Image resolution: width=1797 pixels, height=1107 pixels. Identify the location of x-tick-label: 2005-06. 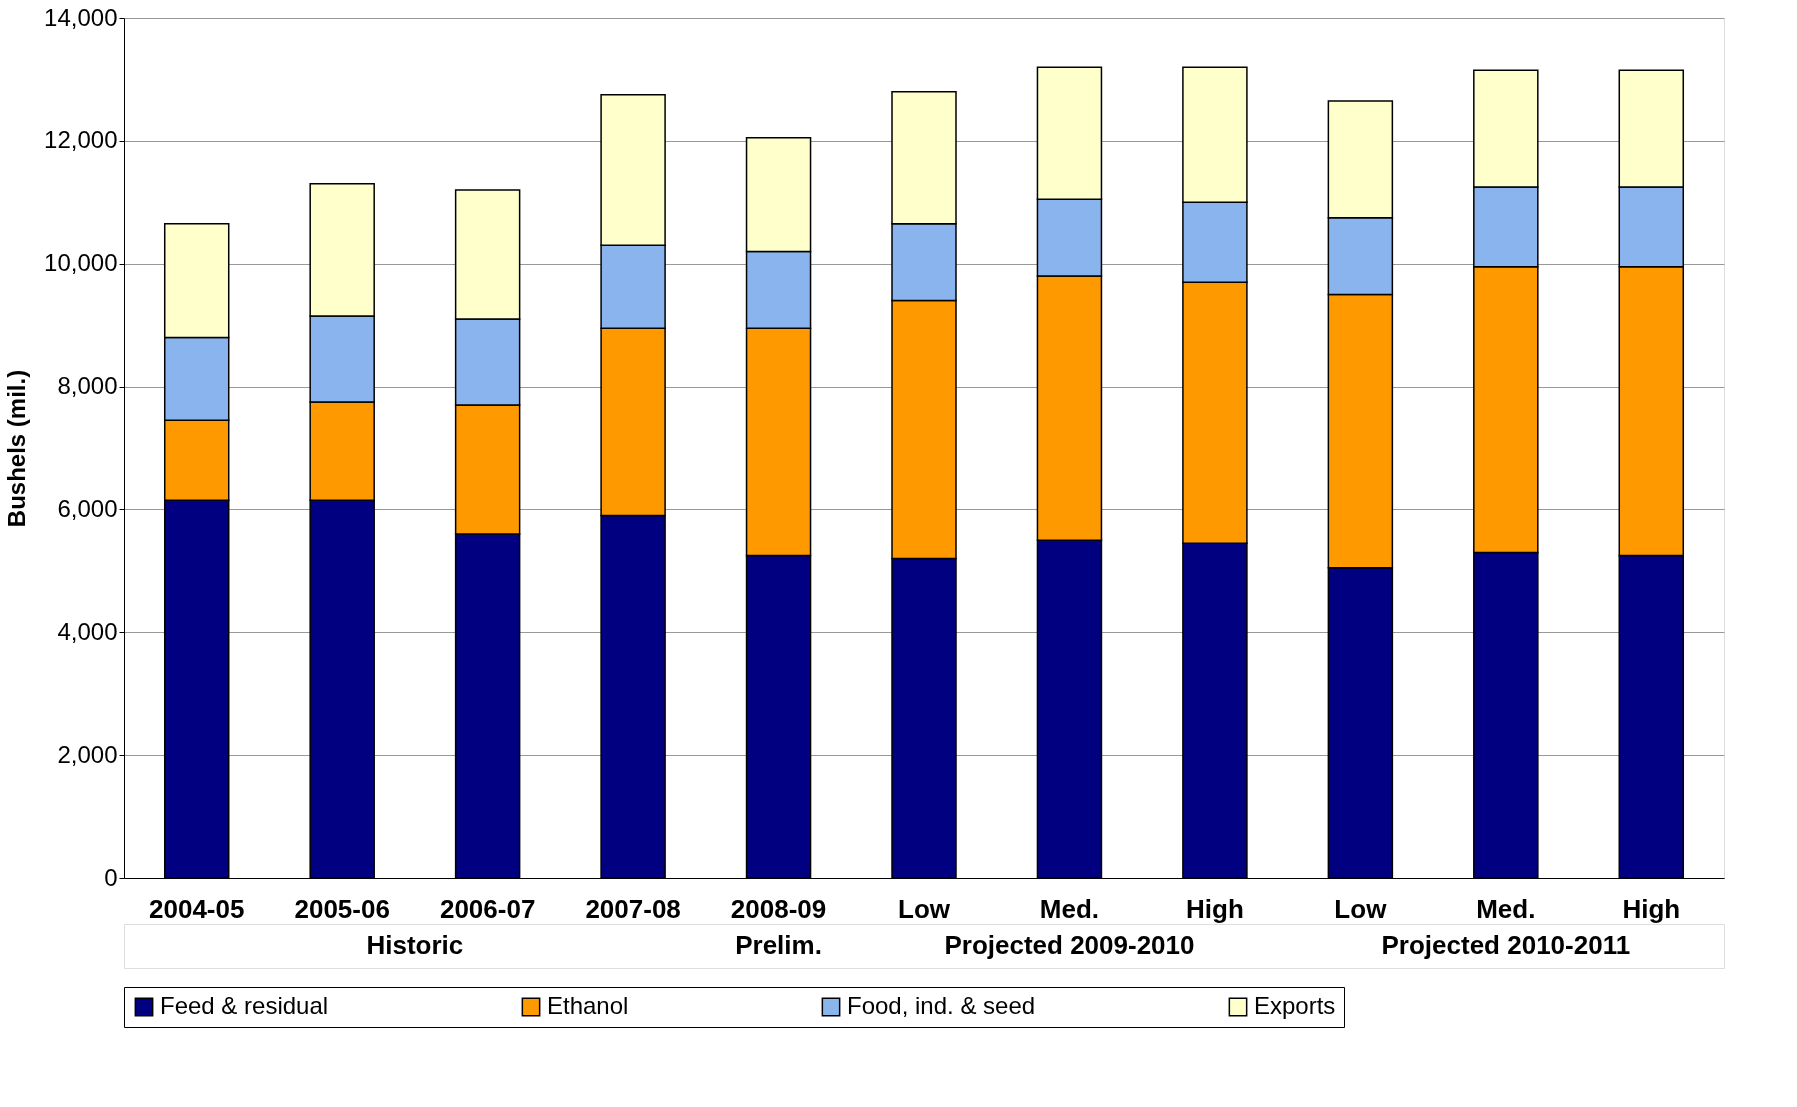
(342, 908).